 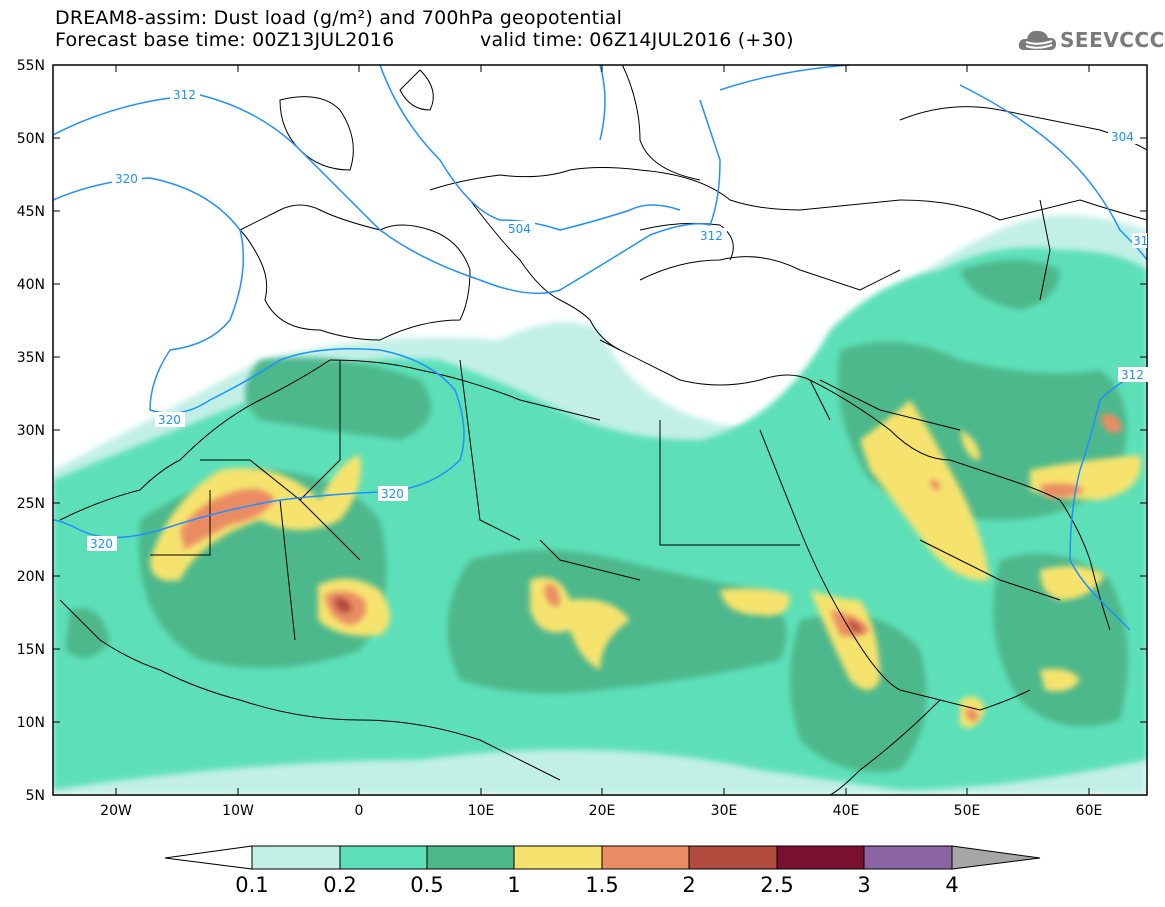 I want to click on lat-label: 45N, so click(x=31, y=212).